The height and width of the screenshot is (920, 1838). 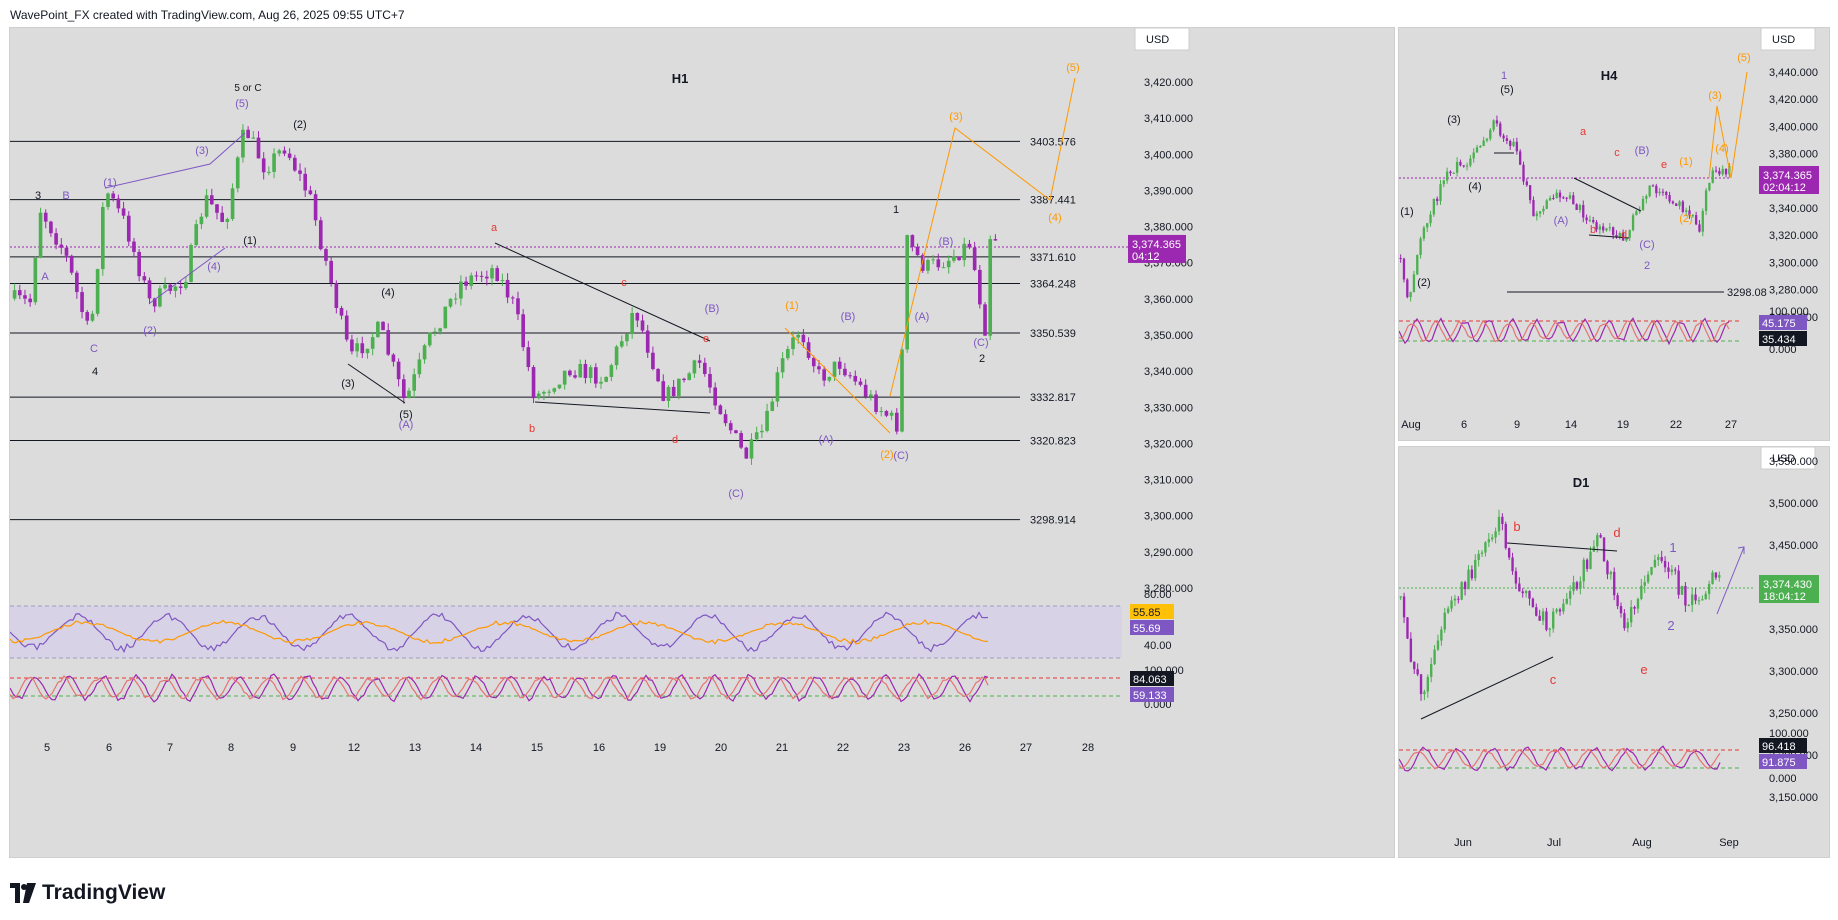 What do you see at coordinates (1783, 322) in the screenshot?
I see `h4-stoch-badge-purple-bg` at bounding box center [1783, 322].